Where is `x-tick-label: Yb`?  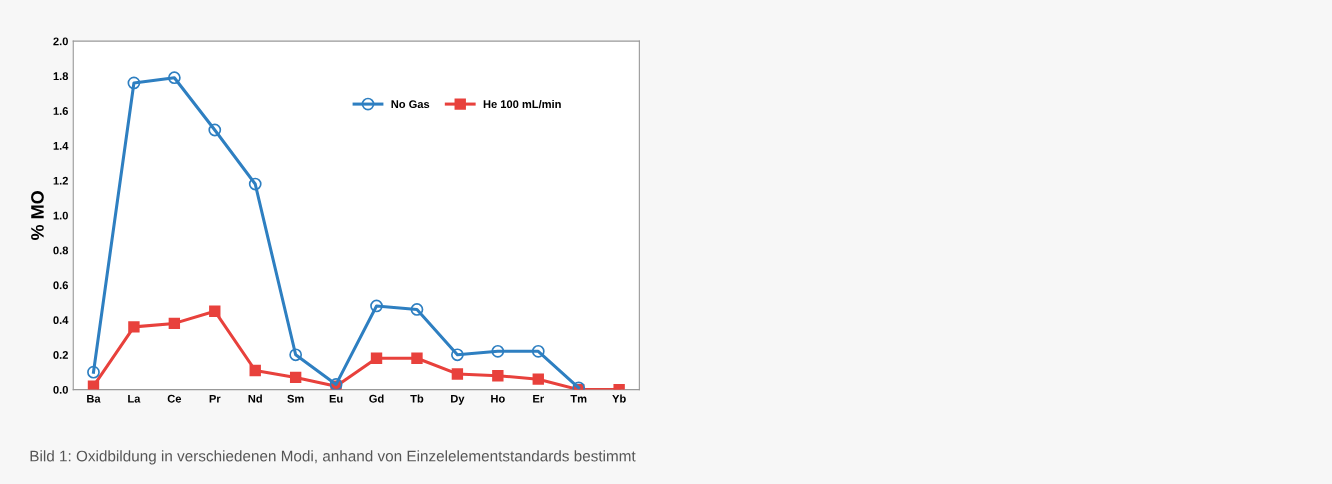
x-tick-label: Yb is located at coordinates (619, 398).